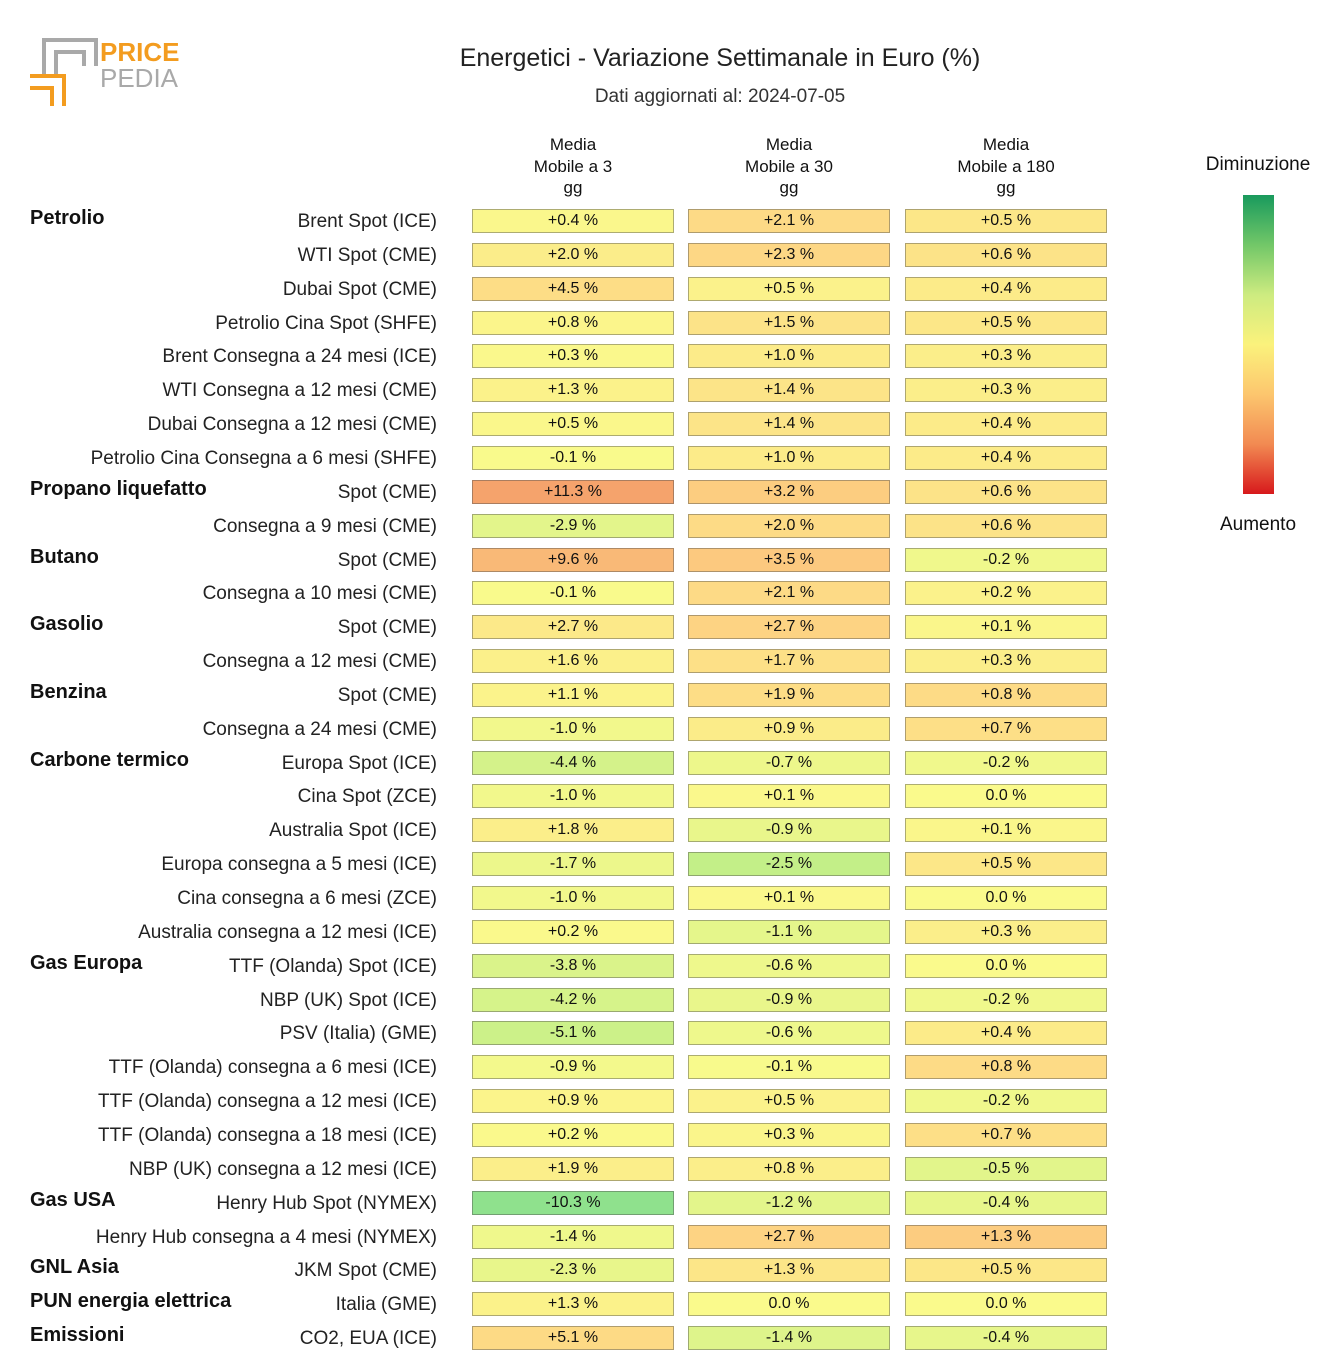  Describe the element at coordinates (1258, 164) in the screenshot. I see `legend-top-label: Diminuzione` at that location.